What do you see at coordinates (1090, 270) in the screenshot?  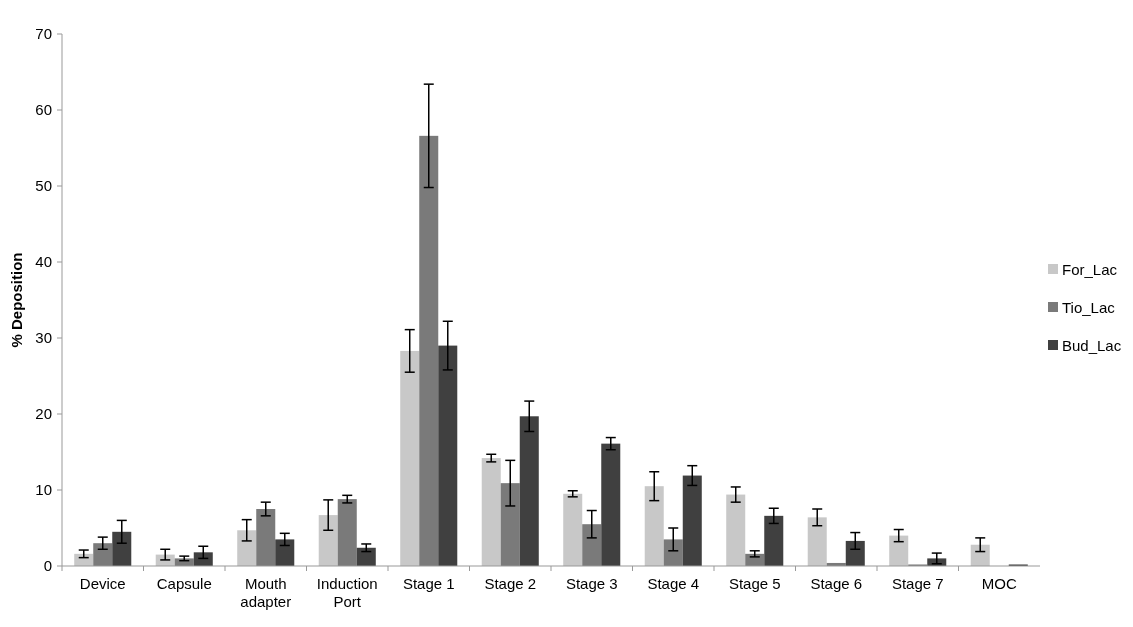 I see `legend-label: For_Lac` at bounding box center [1090, 270].